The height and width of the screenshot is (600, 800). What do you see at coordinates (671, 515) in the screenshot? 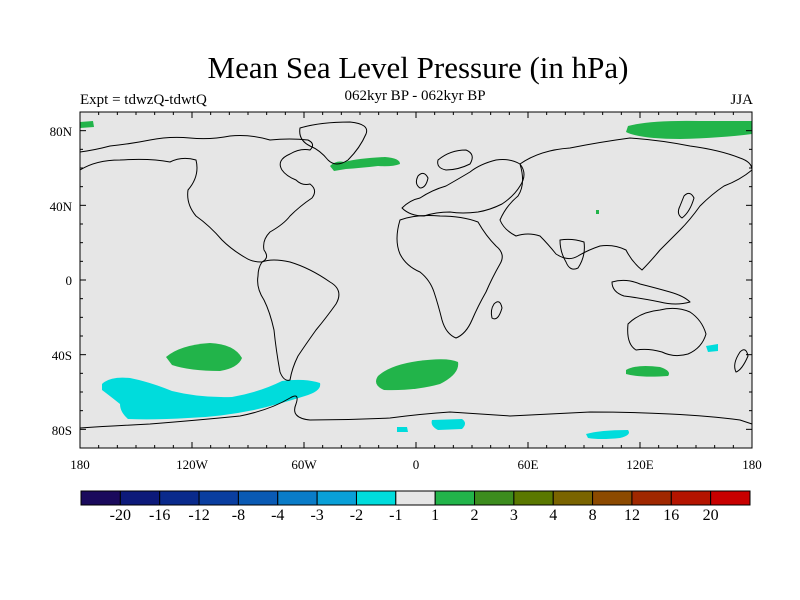
I see `colorbar-label: 16` at bounding box center [671, 515].